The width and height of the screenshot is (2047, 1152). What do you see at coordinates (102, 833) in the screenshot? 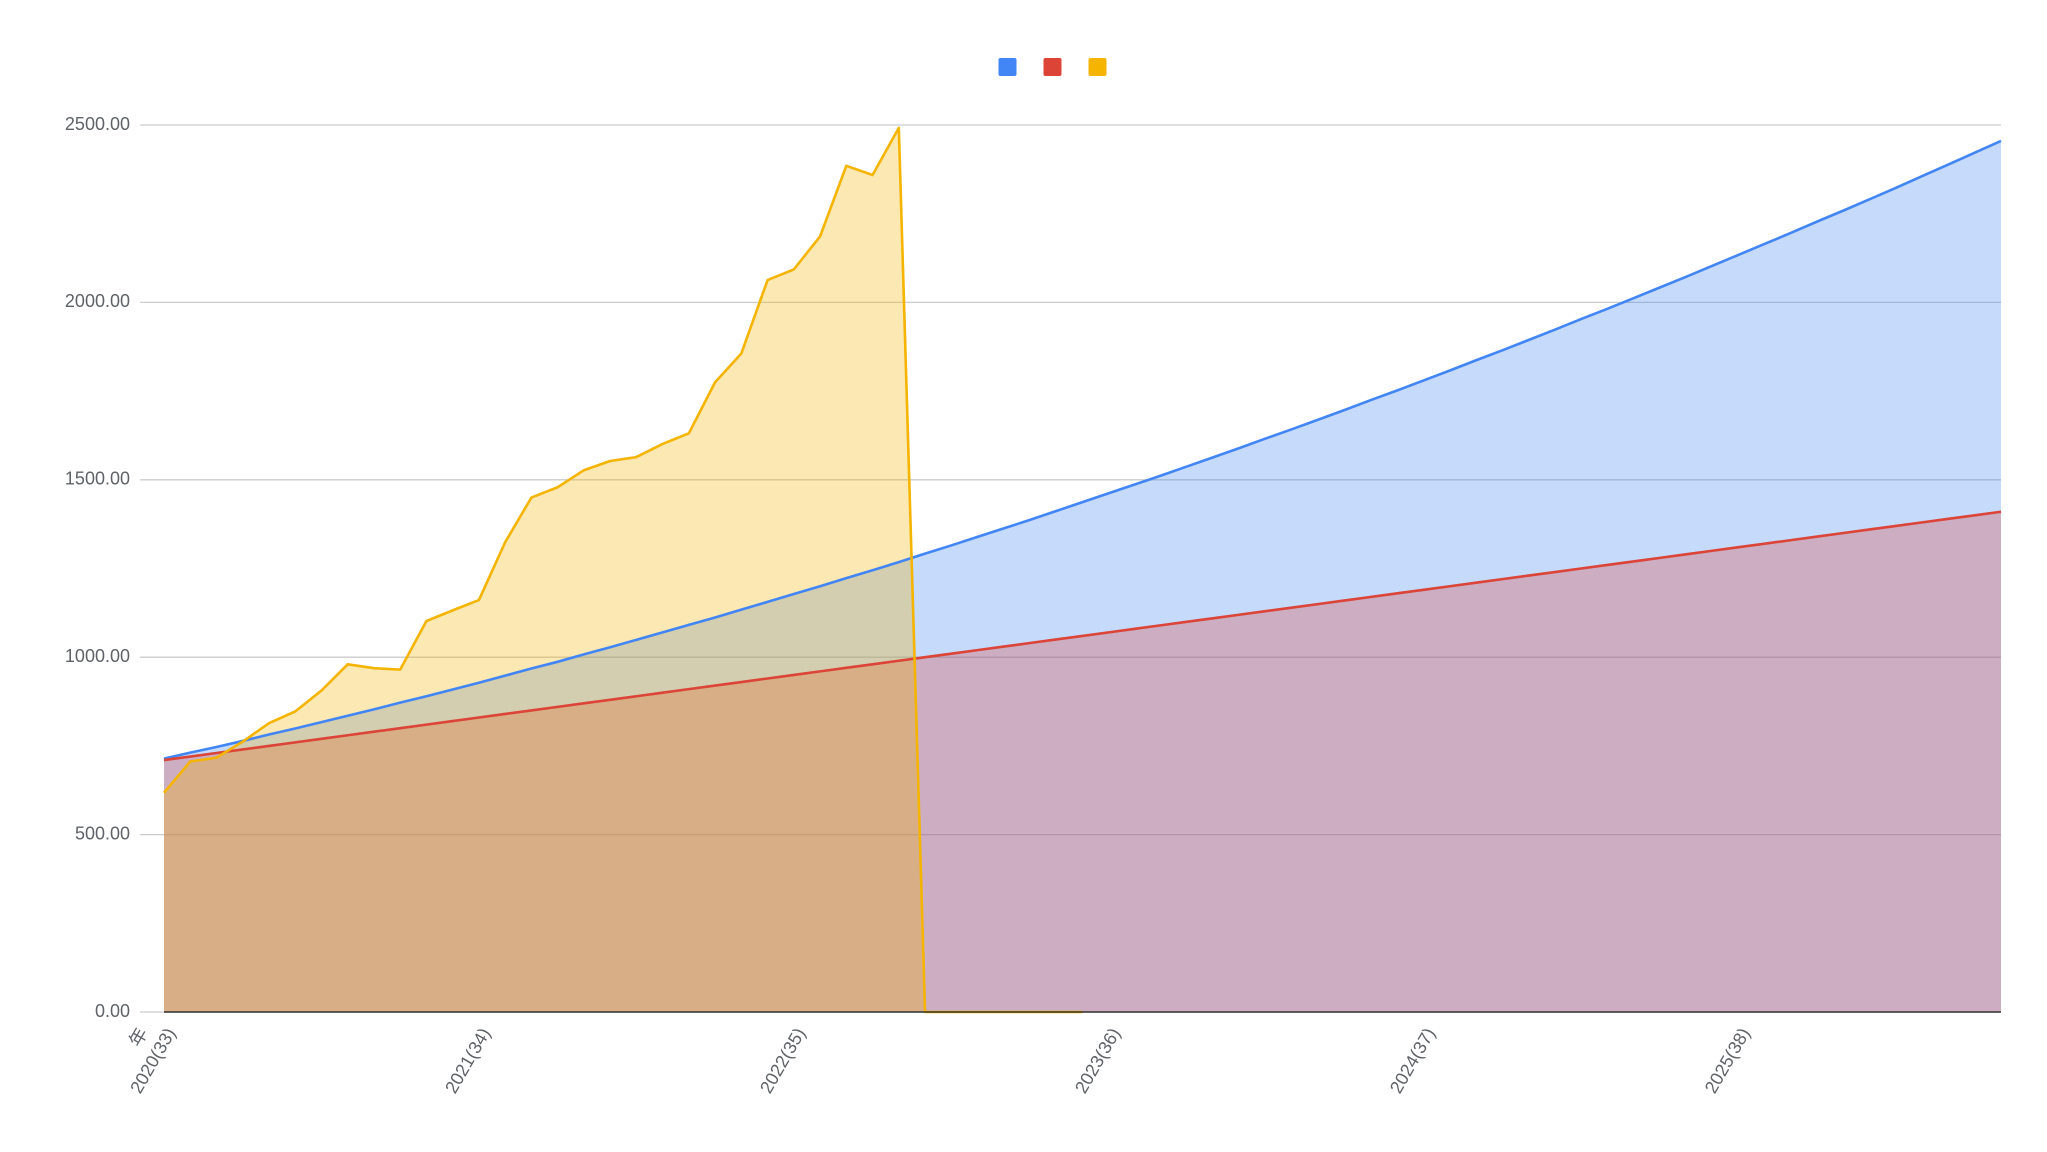
I see `y-tick-label: 500.00` at bounding box center [102, 833].